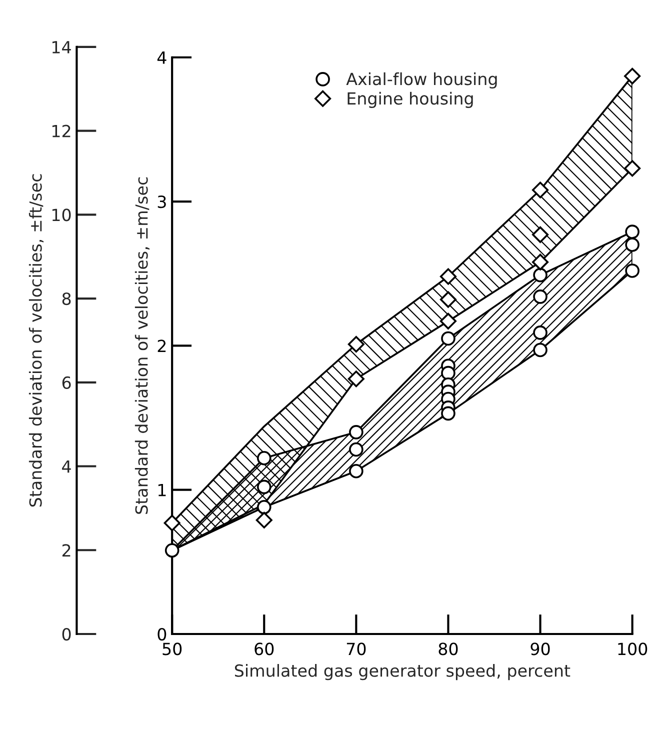 This screenshot has width=667, height=745. I want to click on x-tick-label: 50, so click(172, 649).